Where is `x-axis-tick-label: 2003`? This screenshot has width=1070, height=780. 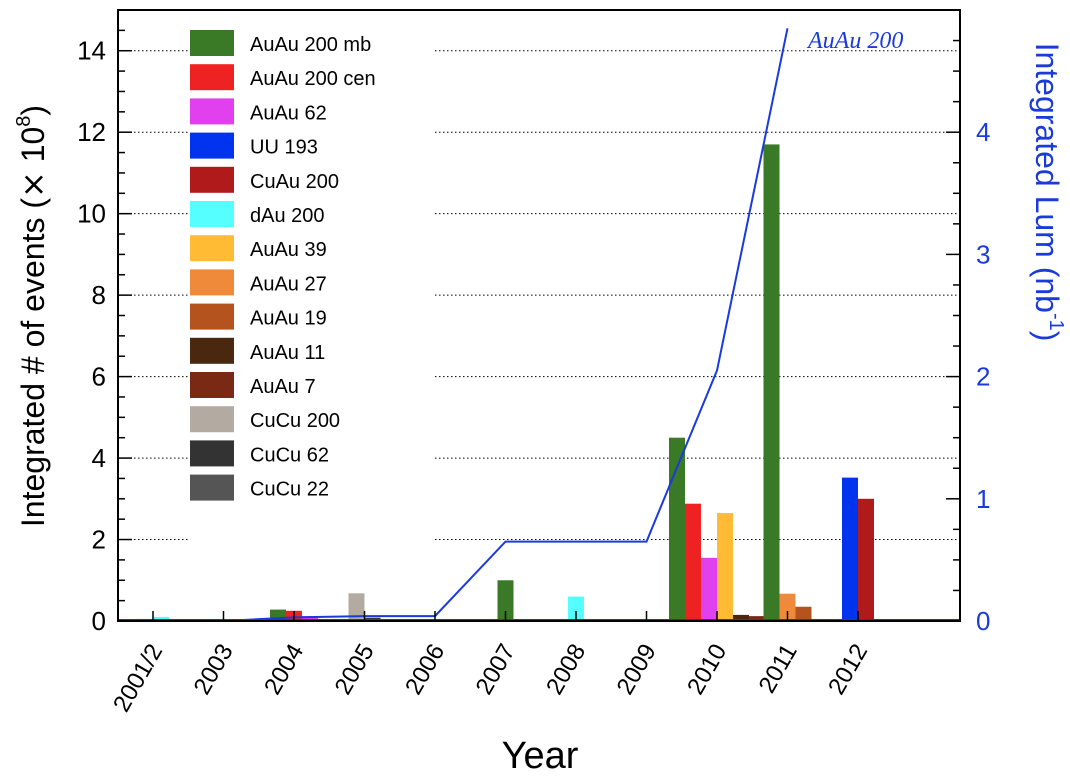 x-axis-tick-label: 2003 is located at coordinates (214, 670).